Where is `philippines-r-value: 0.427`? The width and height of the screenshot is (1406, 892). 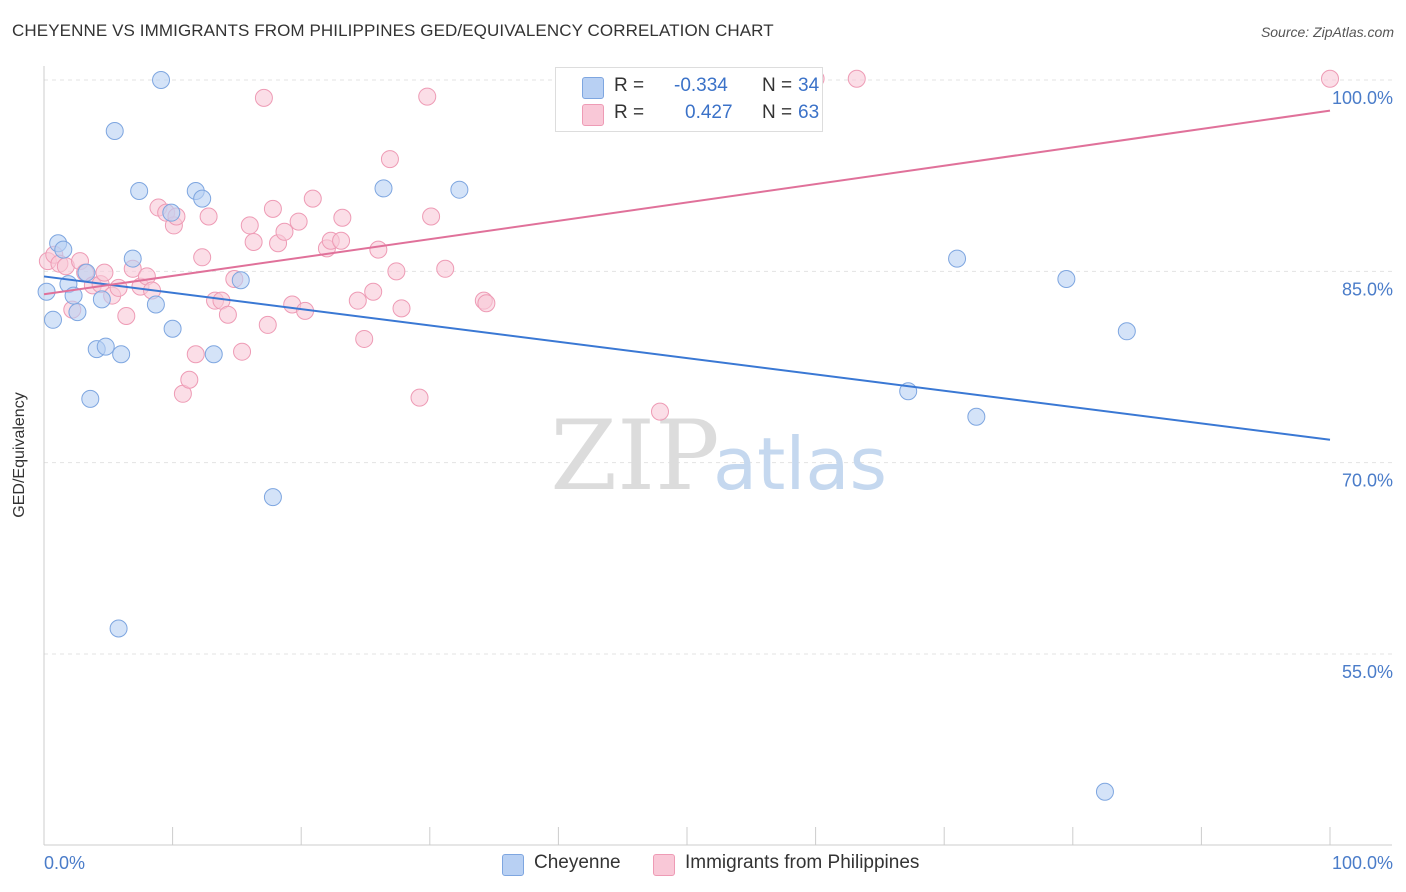 philippines-r-value: 0.427 is located at coordinates (709, 112).